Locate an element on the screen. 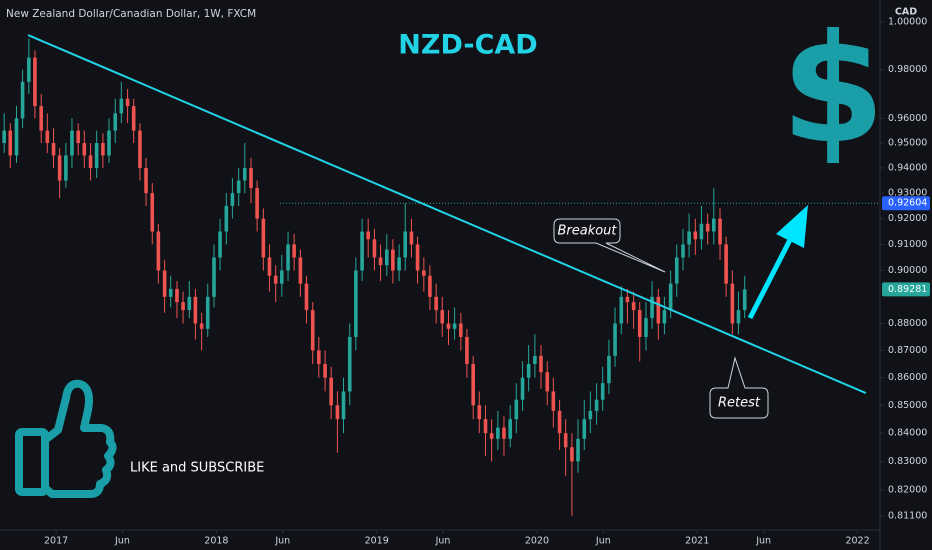  y-tick-label: 0.88000 is located at coordinates (907, 323).